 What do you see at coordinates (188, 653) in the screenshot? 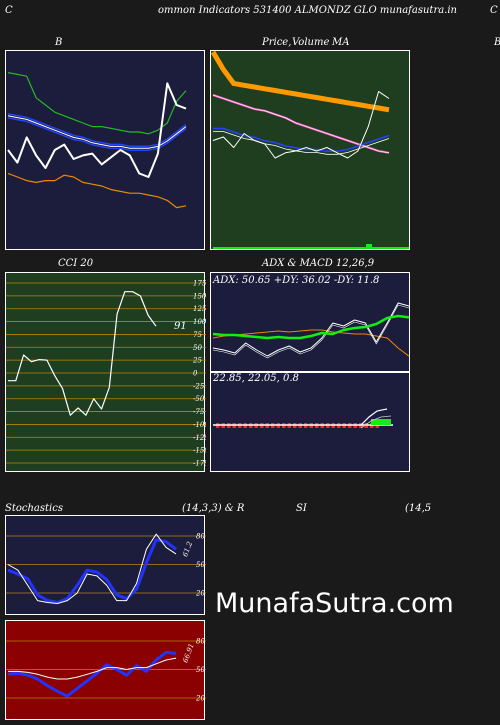
I see `rsi-last-label: 66.91` at bounding box center [188, 653].